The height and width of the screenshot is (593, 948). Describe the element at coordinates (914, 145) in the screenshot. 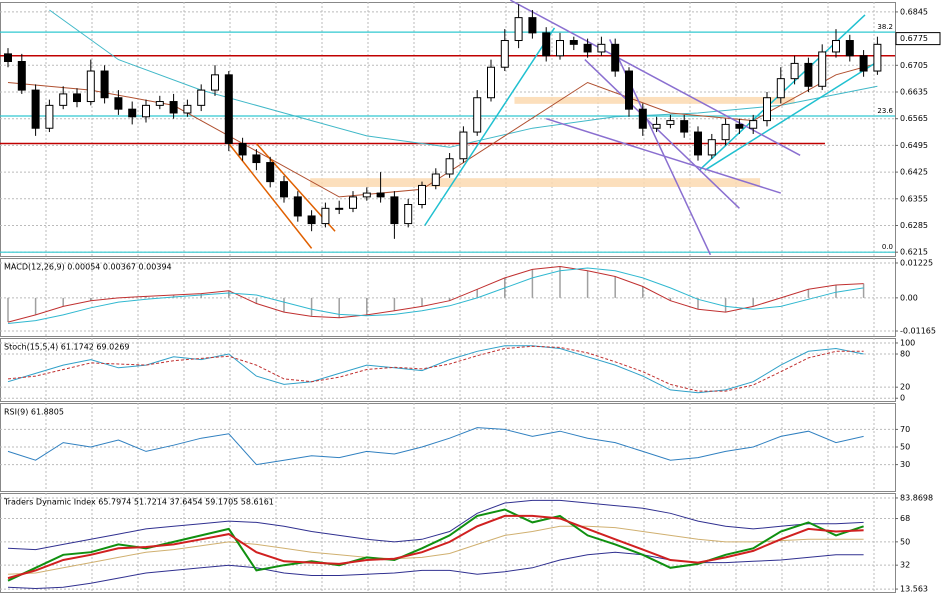

I see `y-tick-label: 0.6495` at that location.